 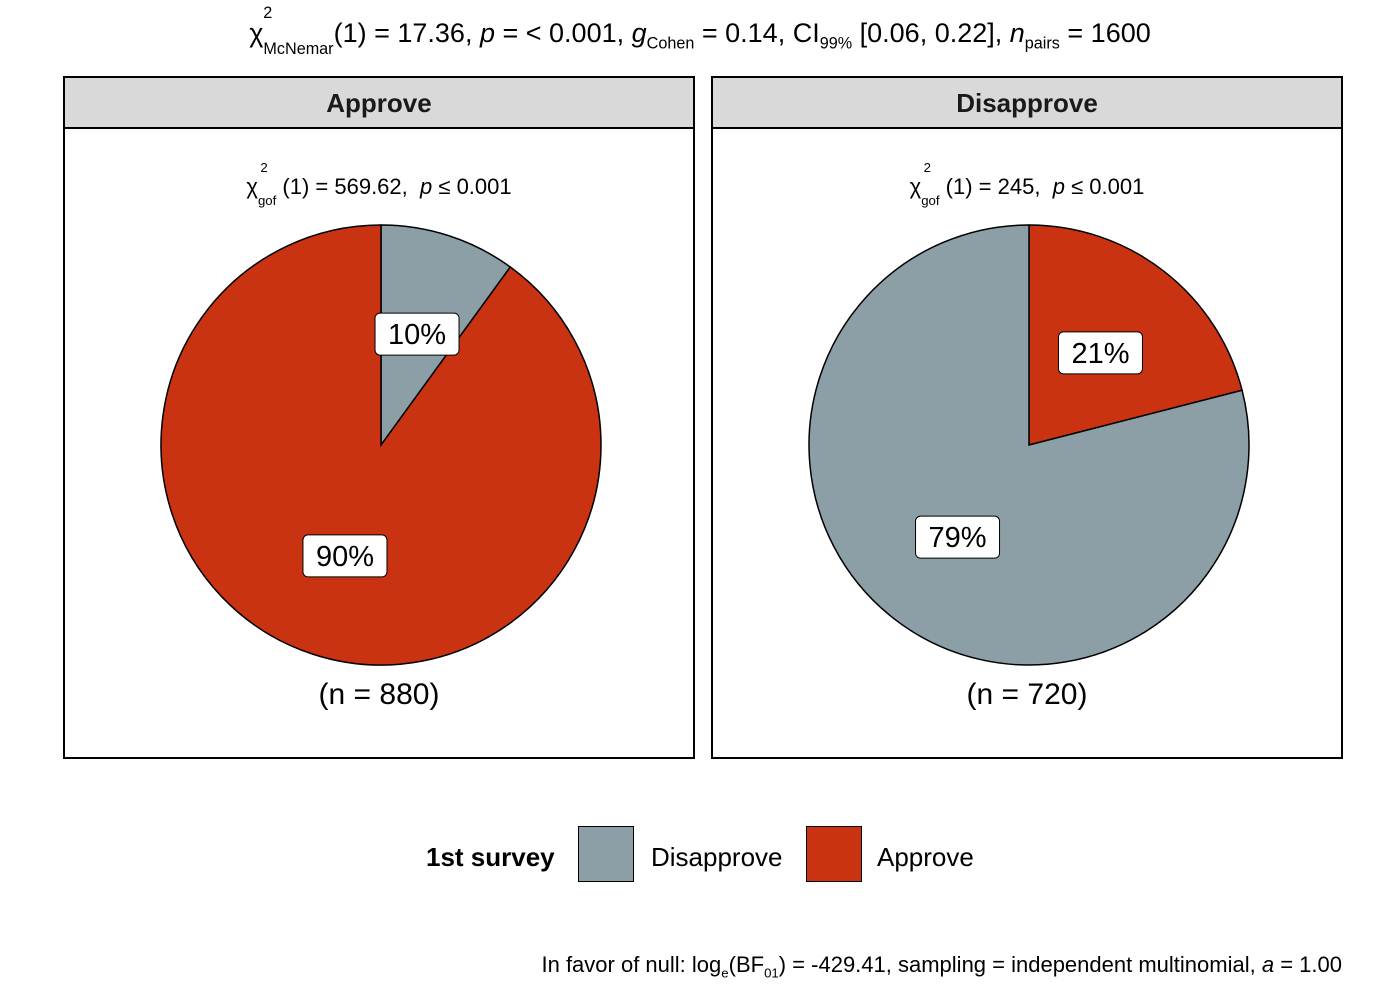 I want to click on legend-label-approve: Approve, so click(x=925, y=857).